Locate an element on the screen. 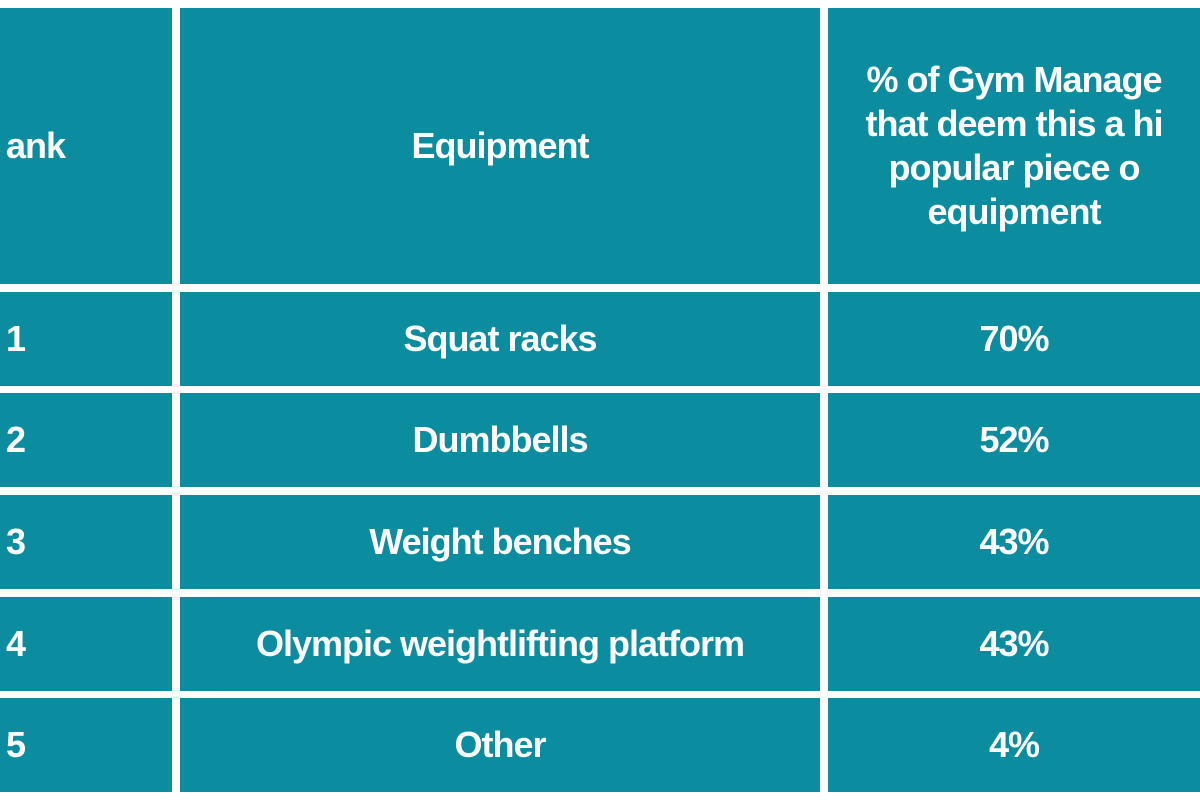 The width and height of the screenshot is (1200, 800). header-equipment: Equipment is located at coordinates (500, 145).